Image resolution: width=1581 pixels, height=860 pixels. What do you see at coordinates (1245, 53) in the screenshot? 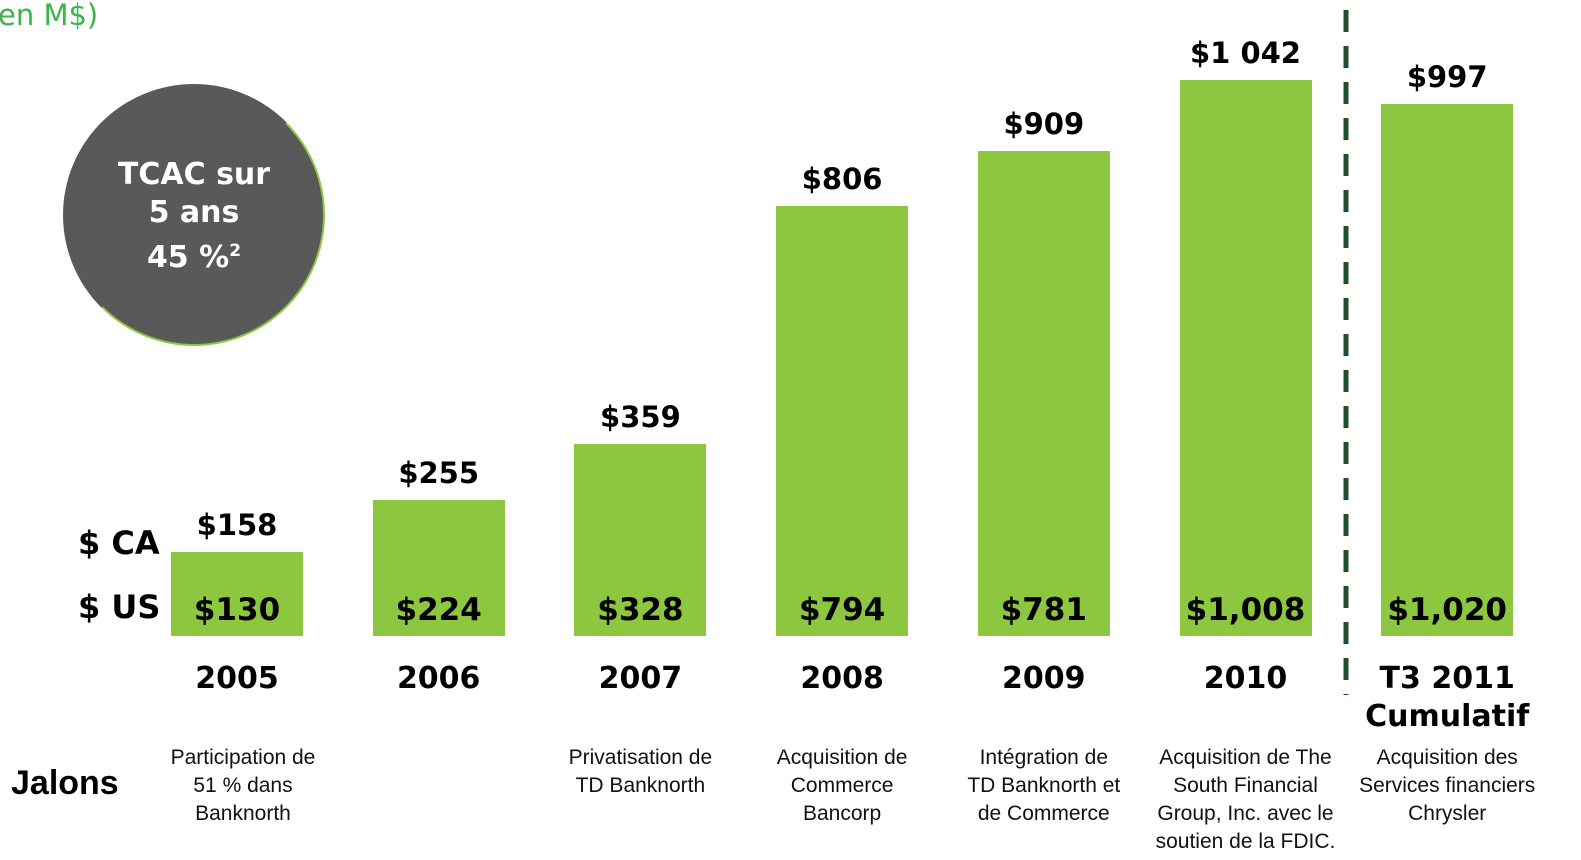
I see `value-label: $1 042` at bounding box center [1245, 53].